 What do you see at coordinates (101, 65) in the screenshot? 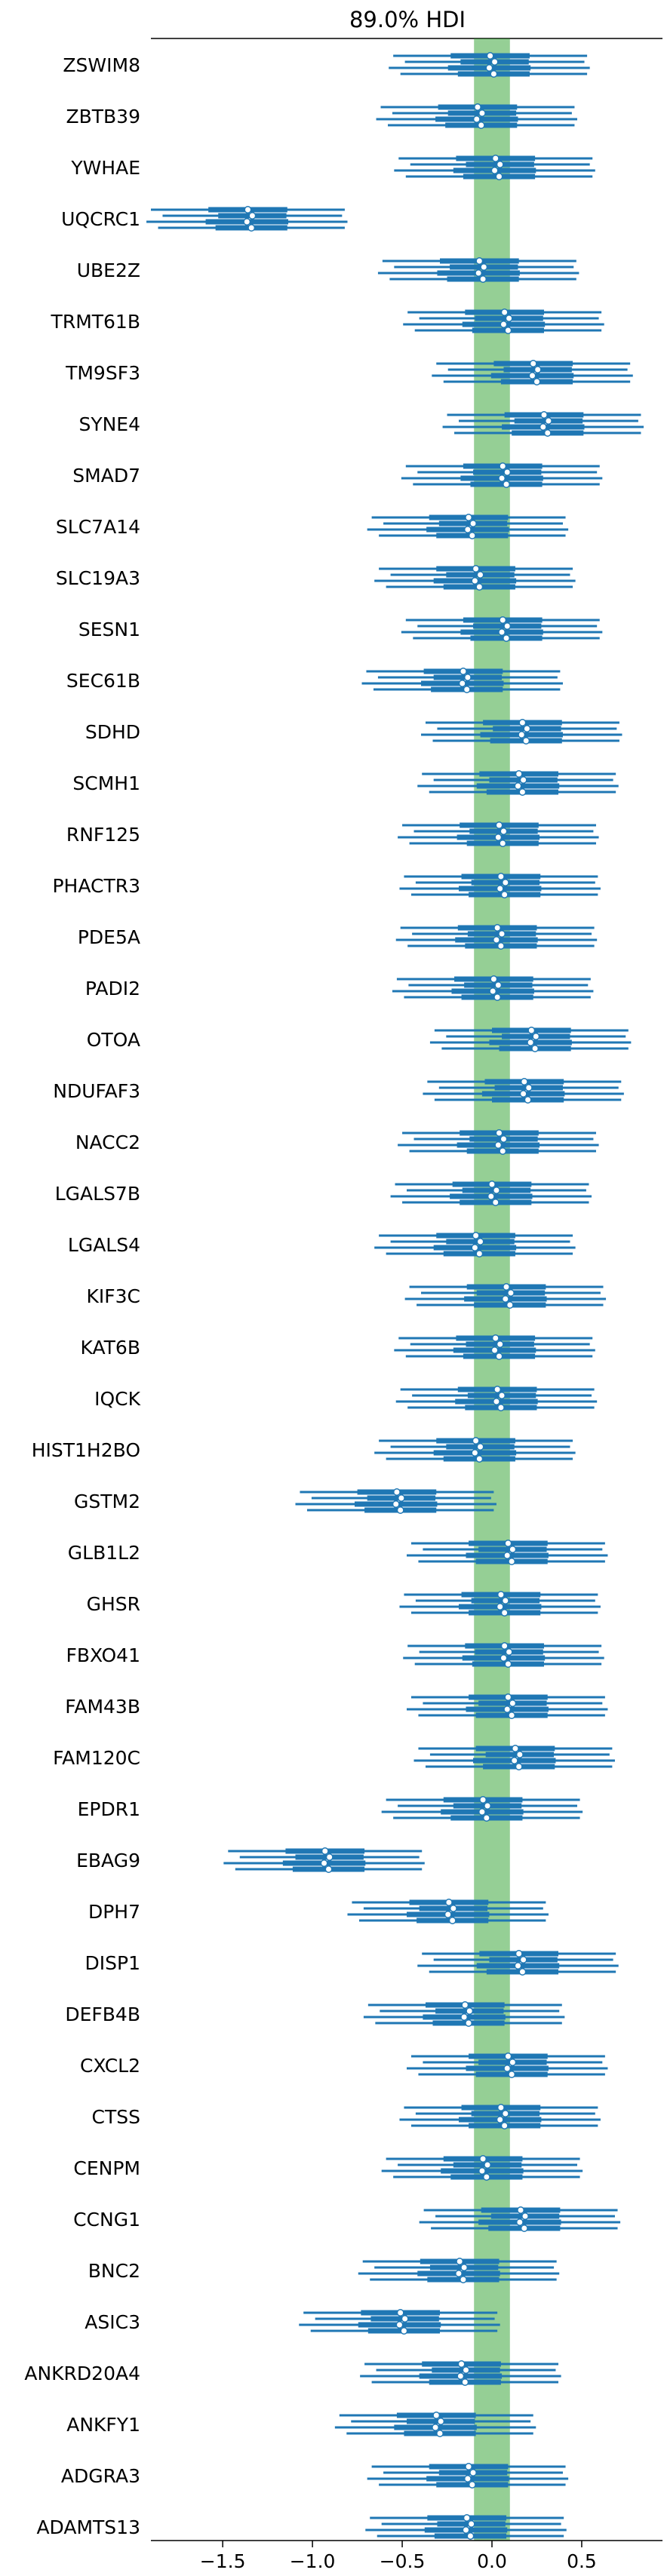
I see `gene-label: ZSWIM8` at bounding box center [101, 65].